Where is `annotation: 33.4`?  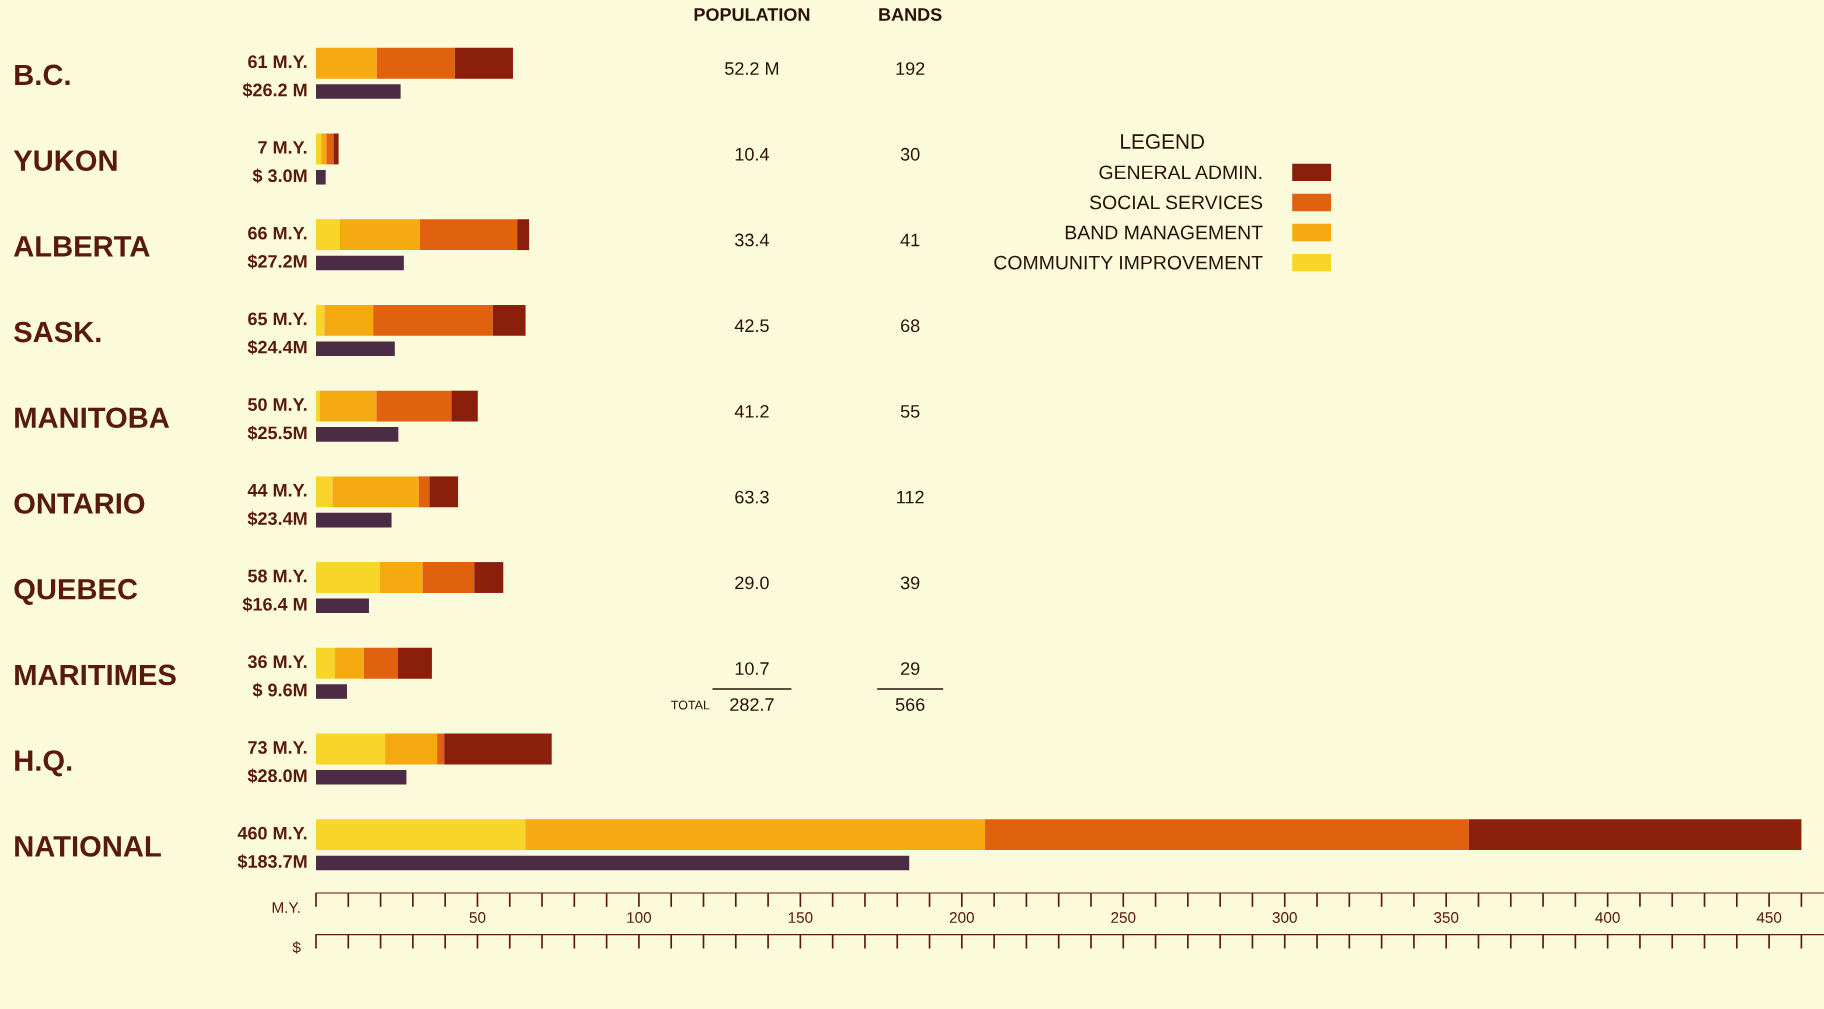
annotation: 33.4 is located at coordinates (752, 240).